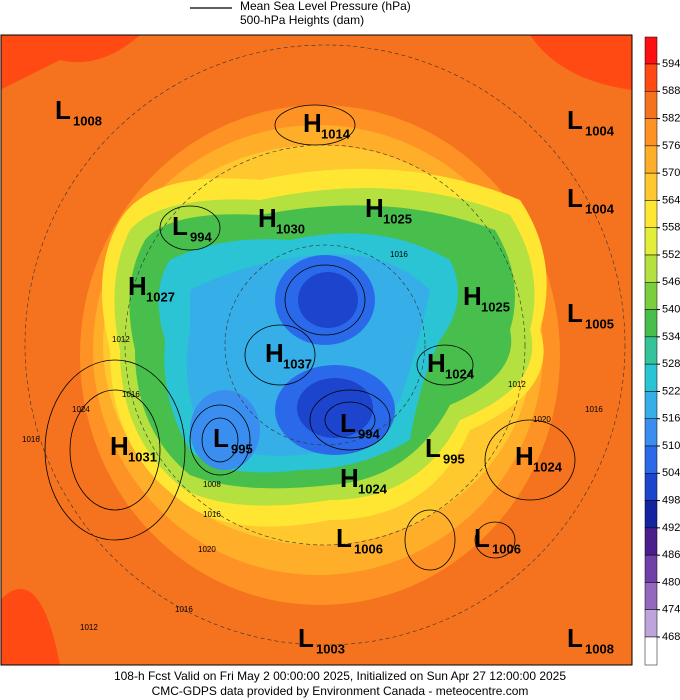  Describe the element at coordinates (212, 484) in the screenshot. I see `isobar-label: 1008` at that location.